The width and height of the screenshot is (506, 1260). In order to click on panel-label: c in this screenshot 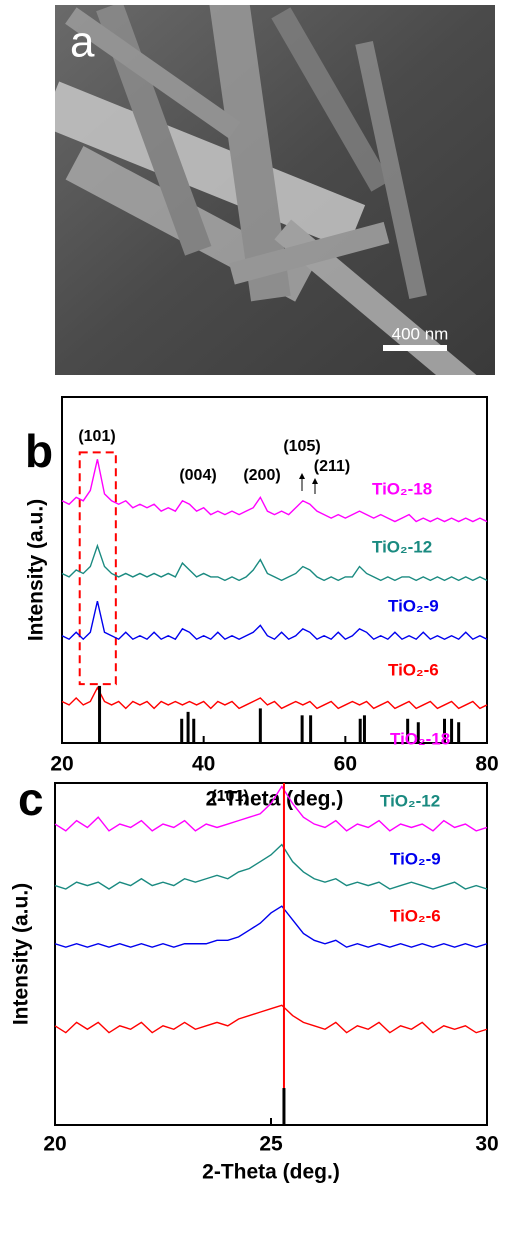, I will do `click(31, 799)`.